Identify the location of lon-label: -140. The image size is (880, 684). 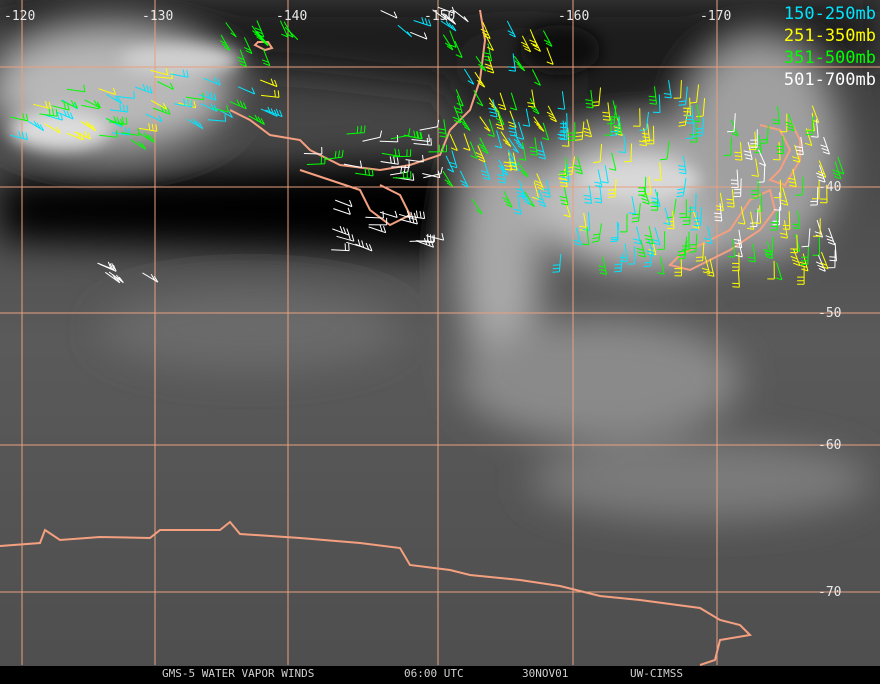
(291, 16).